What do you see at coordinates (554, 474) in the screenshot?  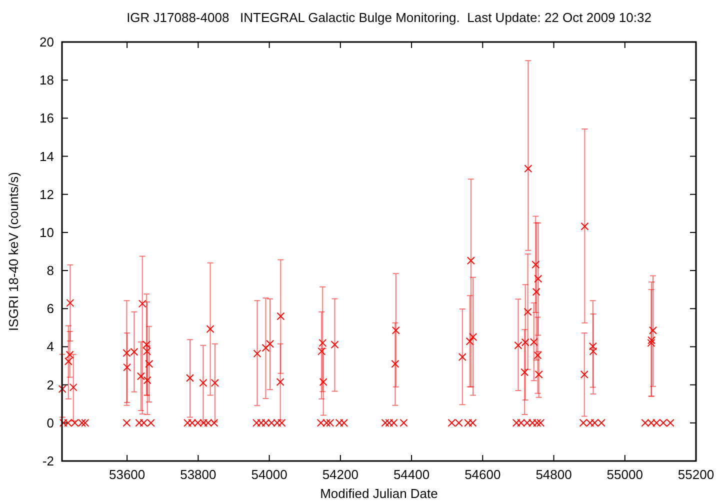 I see `x-tick-label: 54800` at bounding box center [554, 474].